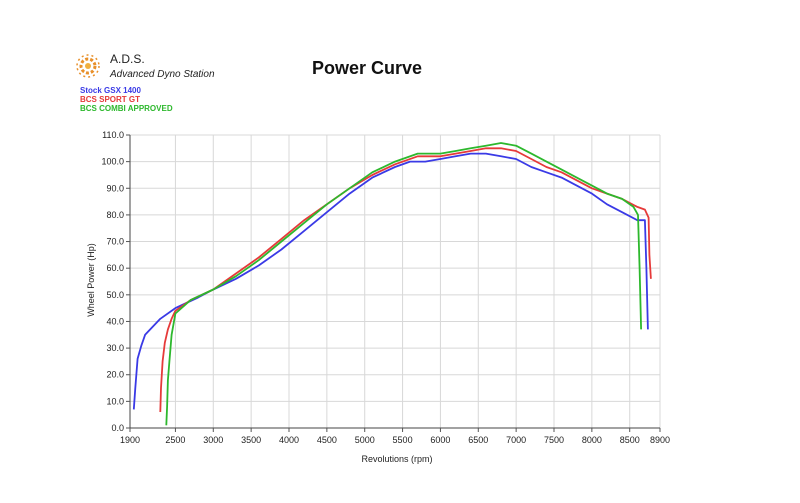  Describe the element at coordinates (110, 99) in the screenshot. I see `legend-entry: BCS SPORT GT` at that location.